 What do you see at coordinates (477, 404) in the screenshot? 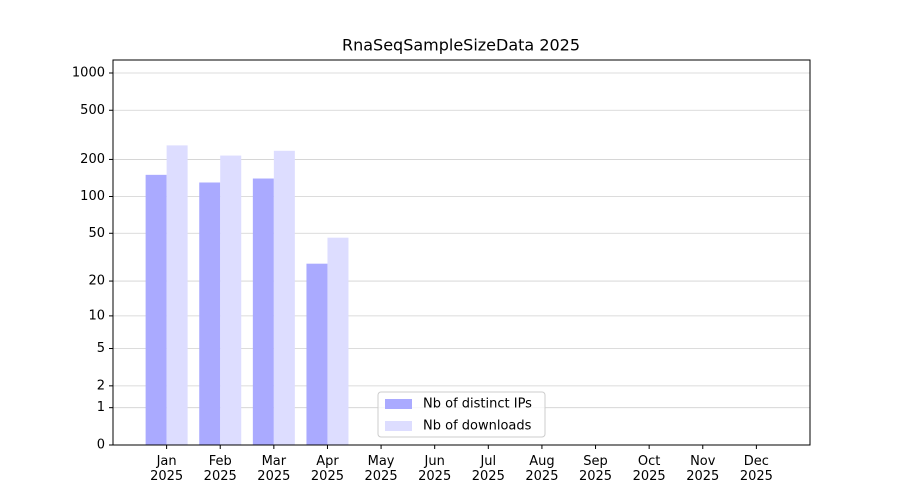
I see `legend-label: Nb of distinct IPs` at bounding box center [477, 404].